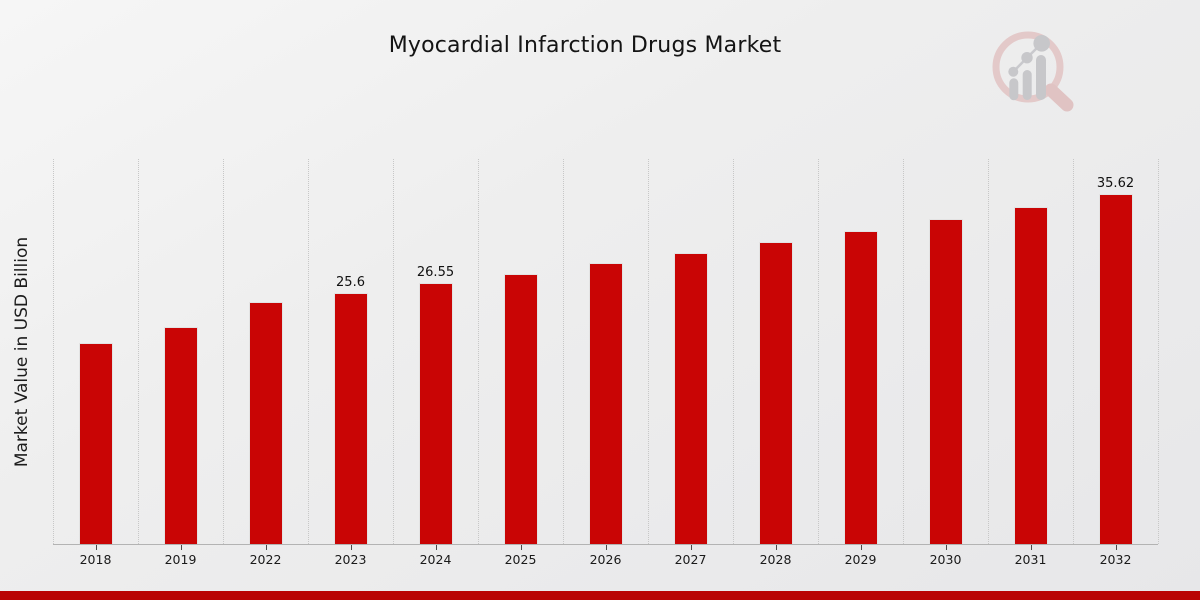  Describe the element at coordinates (265, 423) in the screenshot. I see `bar-2022` at that location.